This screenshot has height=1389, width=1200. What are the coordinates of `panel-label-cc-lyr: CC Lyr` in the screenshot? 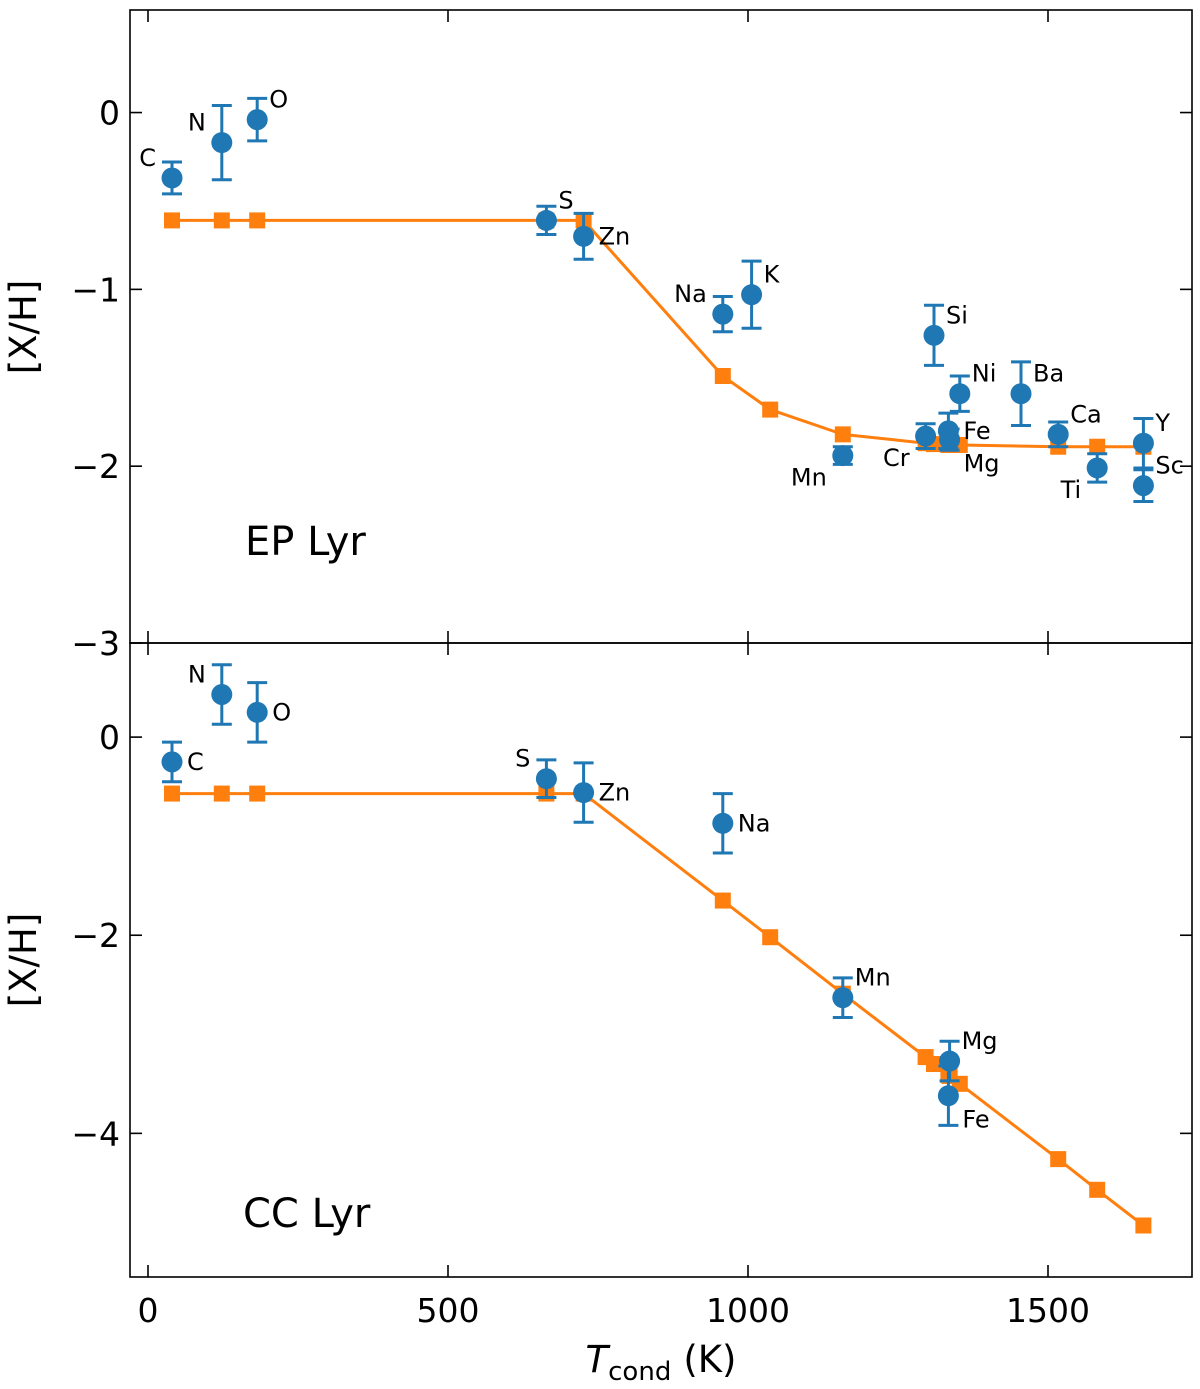 It's located at (307, 1214).